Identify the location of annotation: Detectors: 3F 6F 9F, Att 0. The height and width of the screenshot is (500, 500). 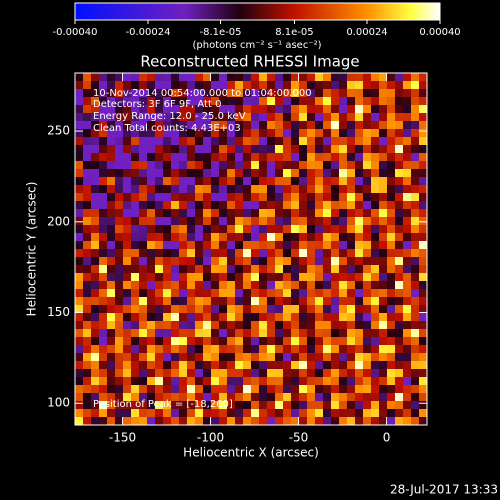
(157, 104).